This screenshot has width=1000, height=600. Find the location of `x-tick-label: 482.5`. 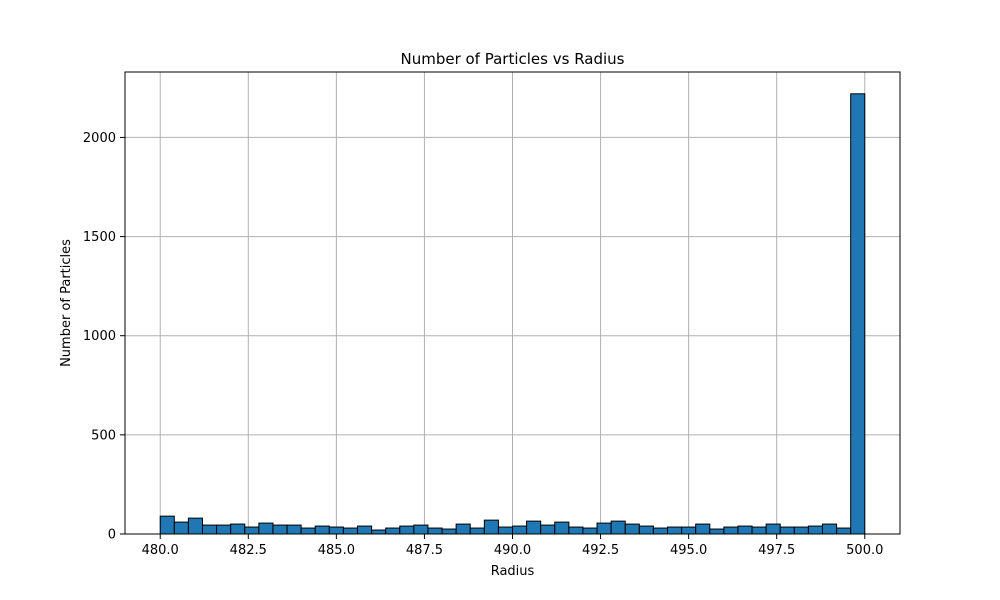

x-tick-label: 482.5 is located at coordinates (248, 550).